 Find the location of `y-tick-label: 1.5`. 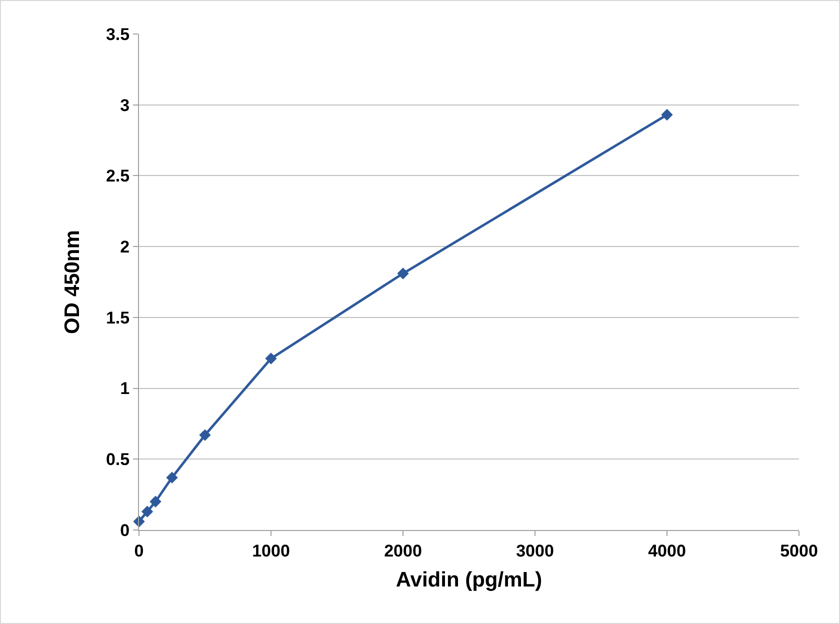

y-tick-label: 1.5 is located at coordinates (118, 318).